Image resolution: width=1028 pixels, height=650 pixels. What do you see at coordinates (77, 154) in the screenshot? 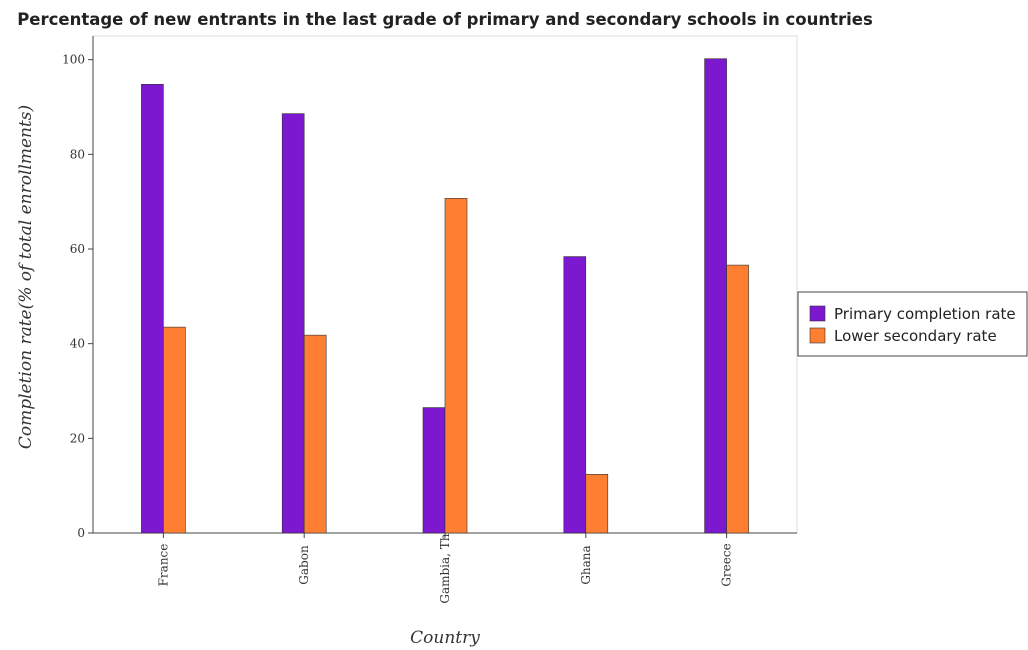
I see `y-tick-label: 80` at bounding box center [77, 154].